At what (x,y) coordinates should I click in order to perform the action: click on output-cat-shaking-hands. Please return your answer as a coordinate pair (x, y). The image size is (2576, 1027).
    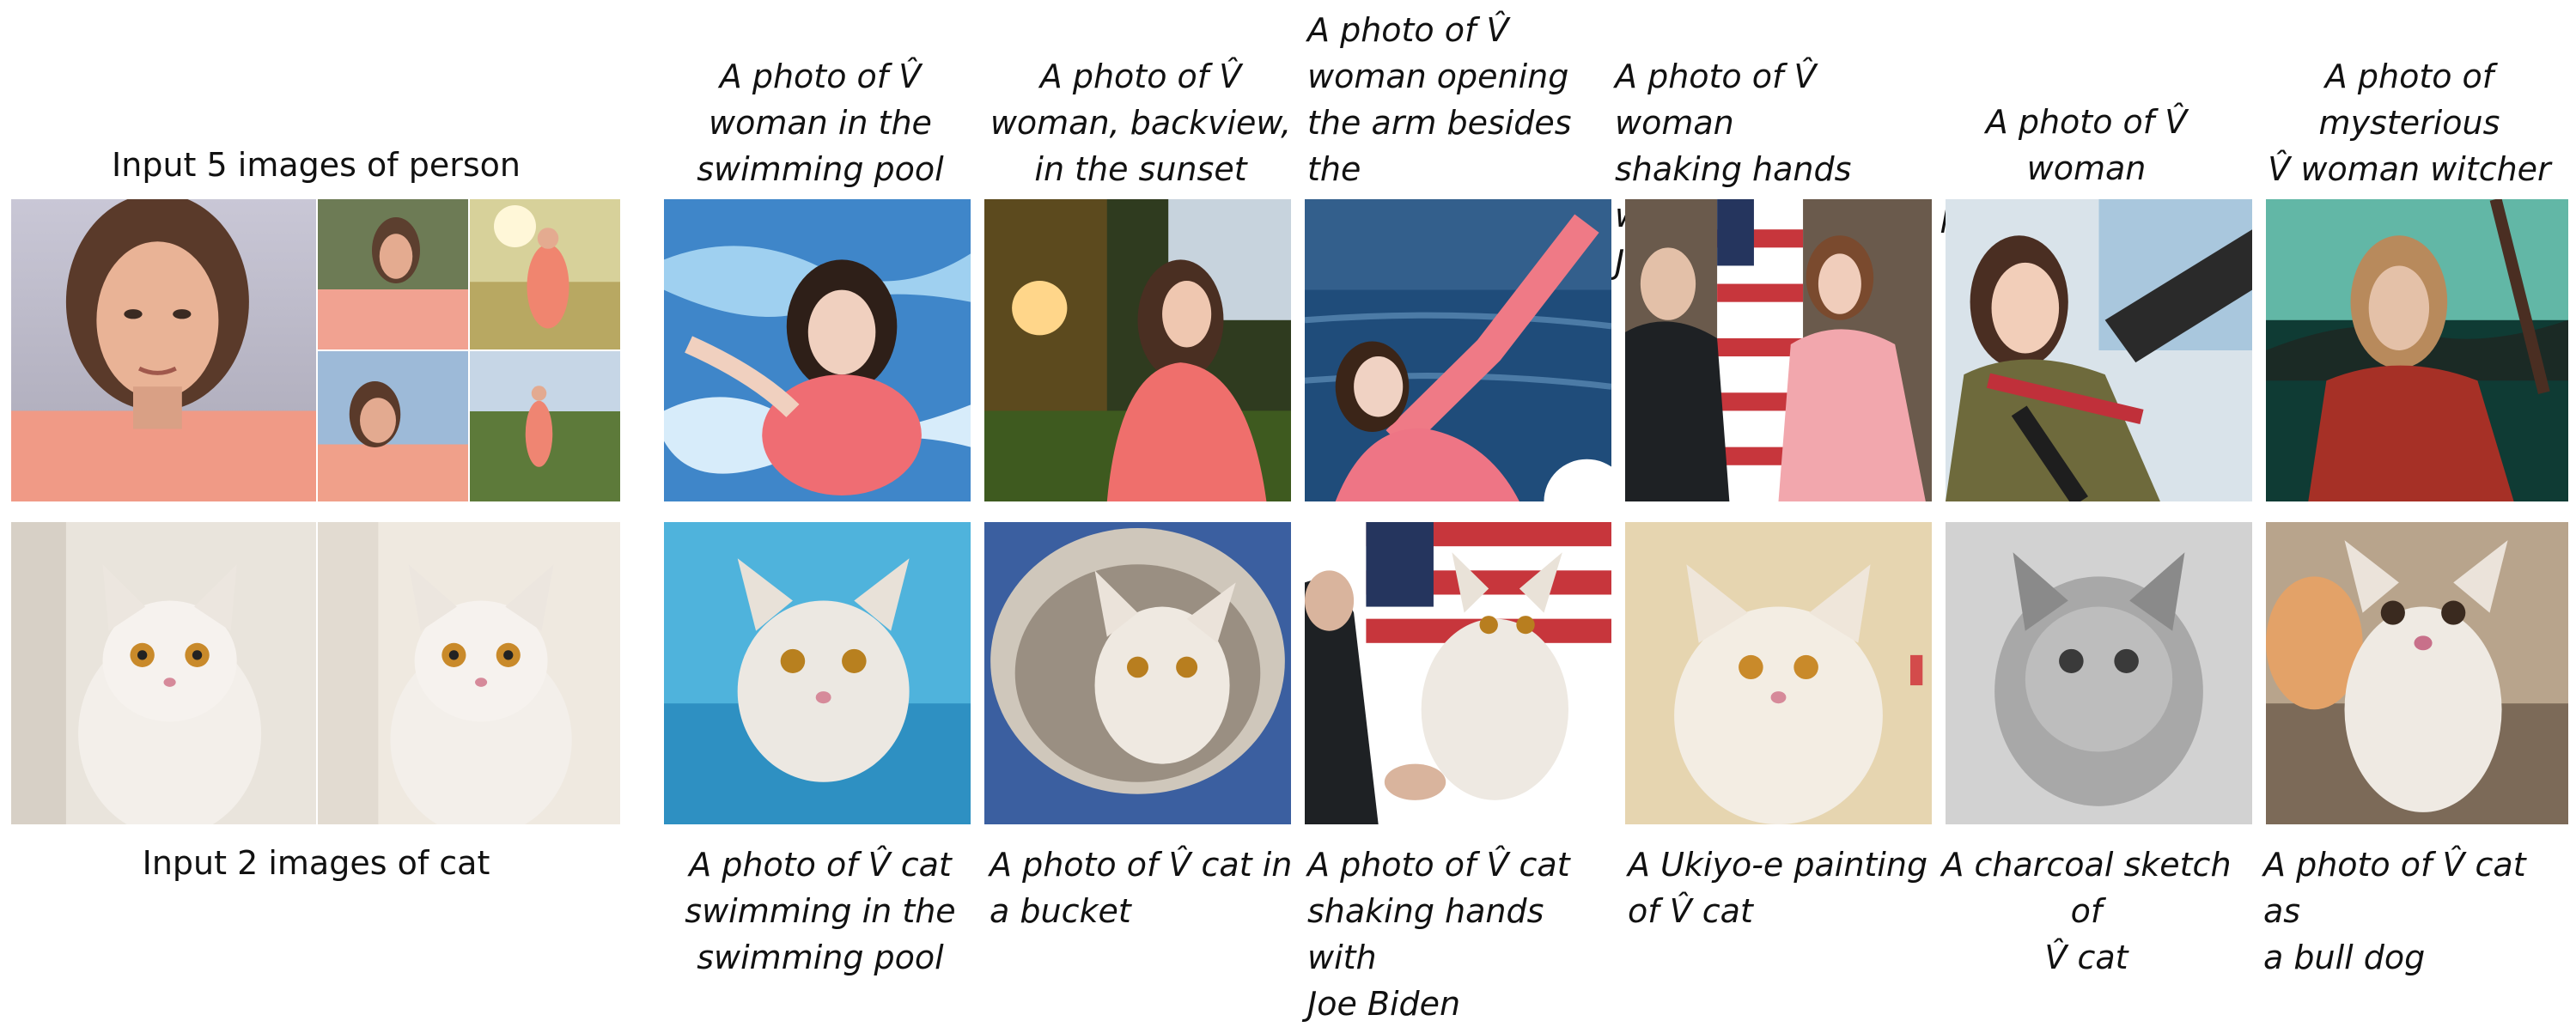
    Looking at the image, I should click on (1458, 673).